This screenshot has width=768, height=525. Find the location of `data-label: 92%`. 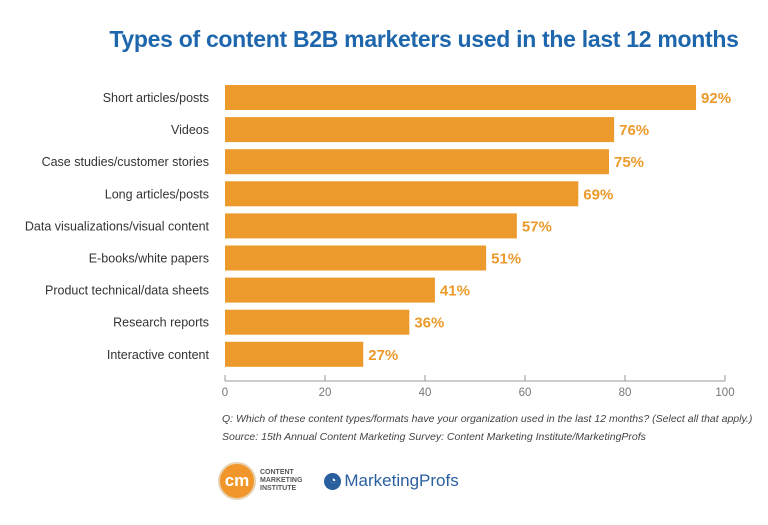

data-label: 92% is located at coordinates (716, 98).